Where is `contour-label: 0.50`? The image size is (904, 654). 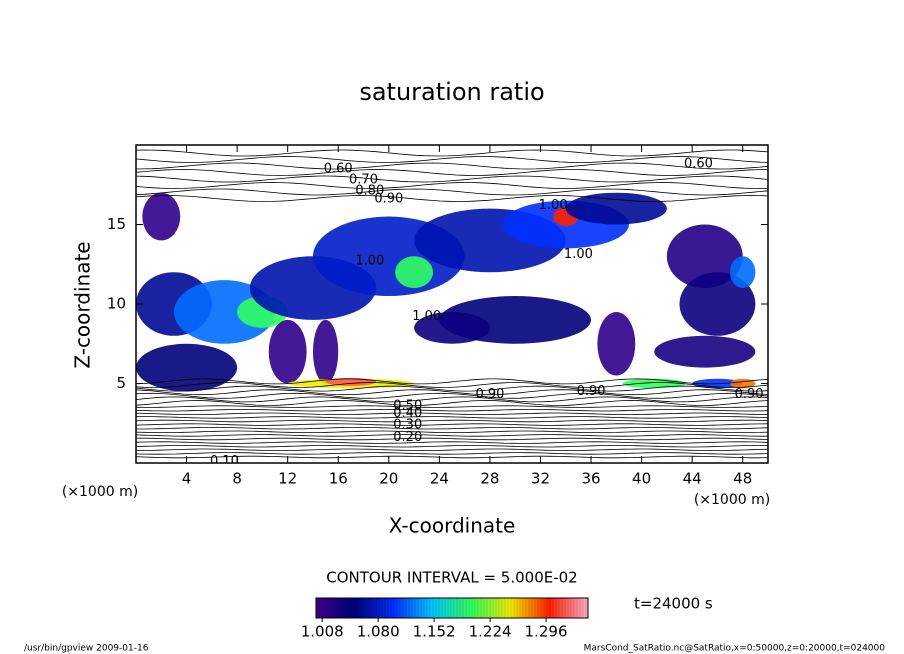
contour-label: 0.50 is located at coordinates (407, 405).